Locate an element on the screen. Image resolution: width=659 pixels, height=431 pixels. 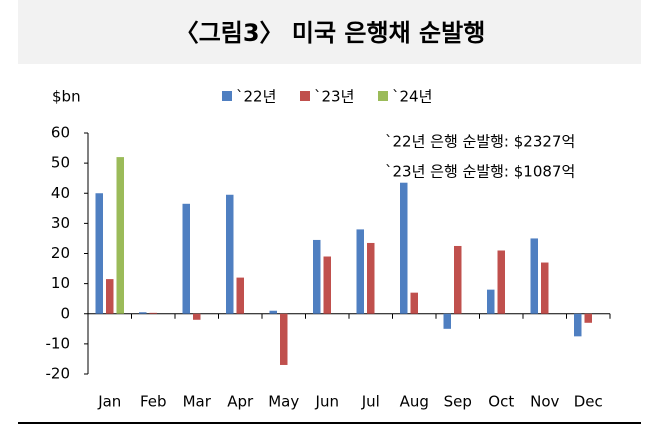
x-tick-label: Mar is located at coordinates (197, 402).